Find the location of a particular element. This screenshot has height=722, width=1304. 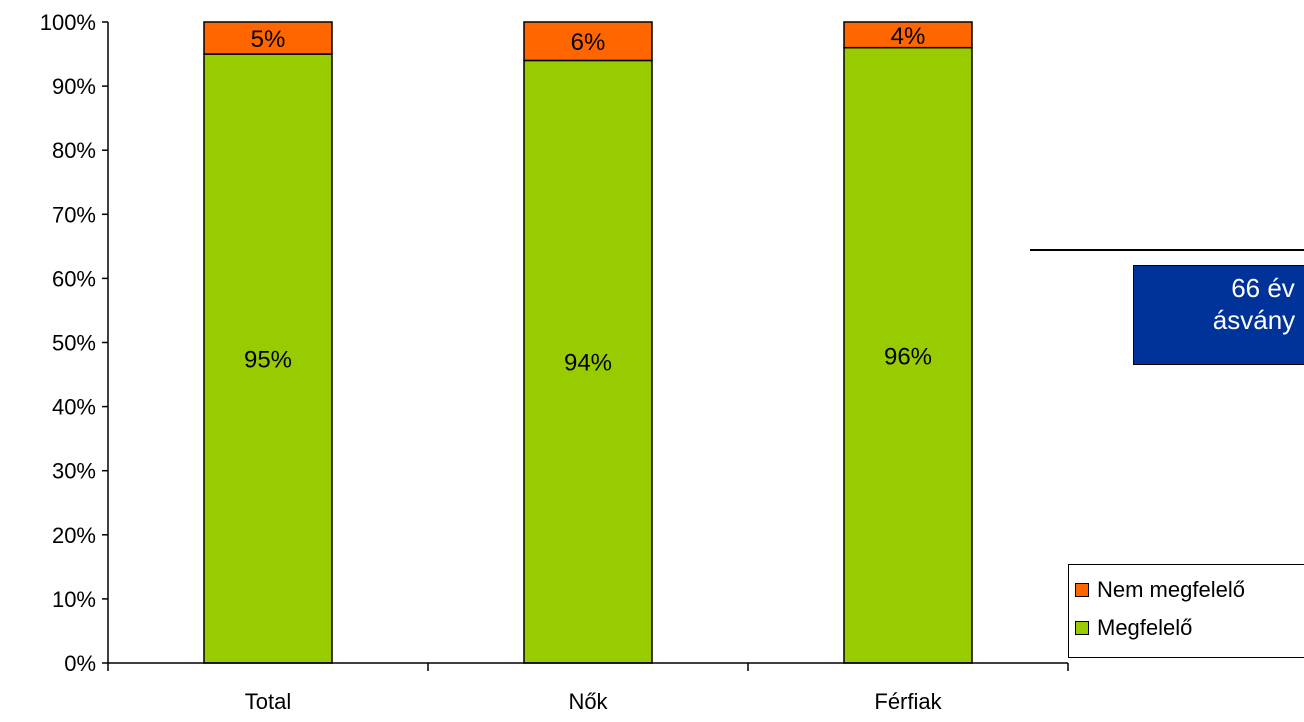

legend-item-nem-megfelelo: Nem megfelelő is located at coordinates (1160, 590).